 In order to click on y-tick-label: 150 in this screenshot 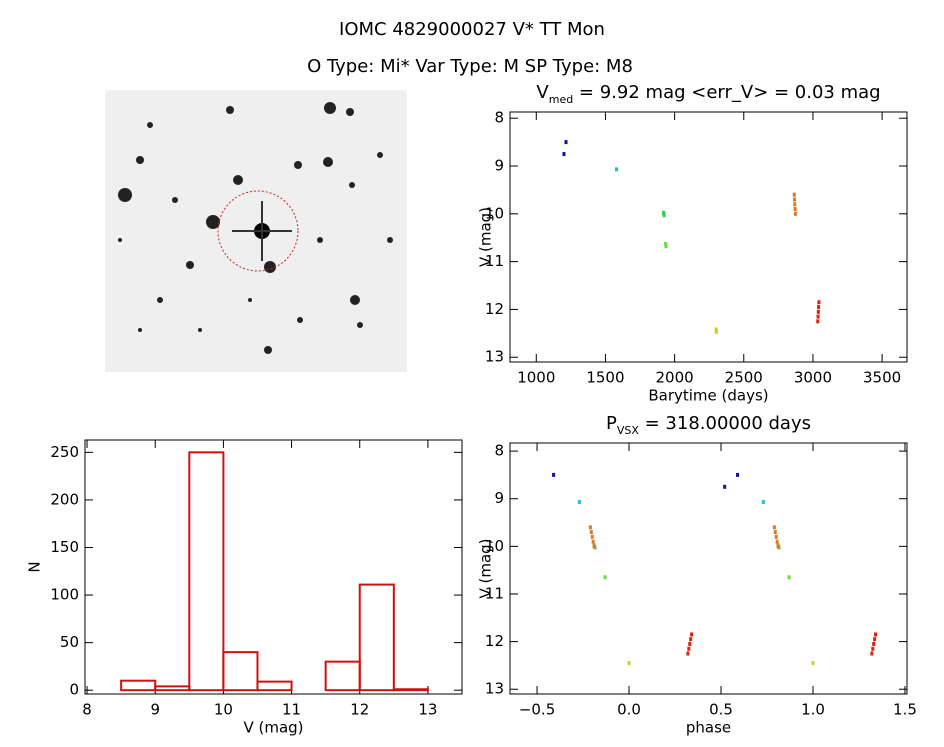, I will do `click(64, 547)`.